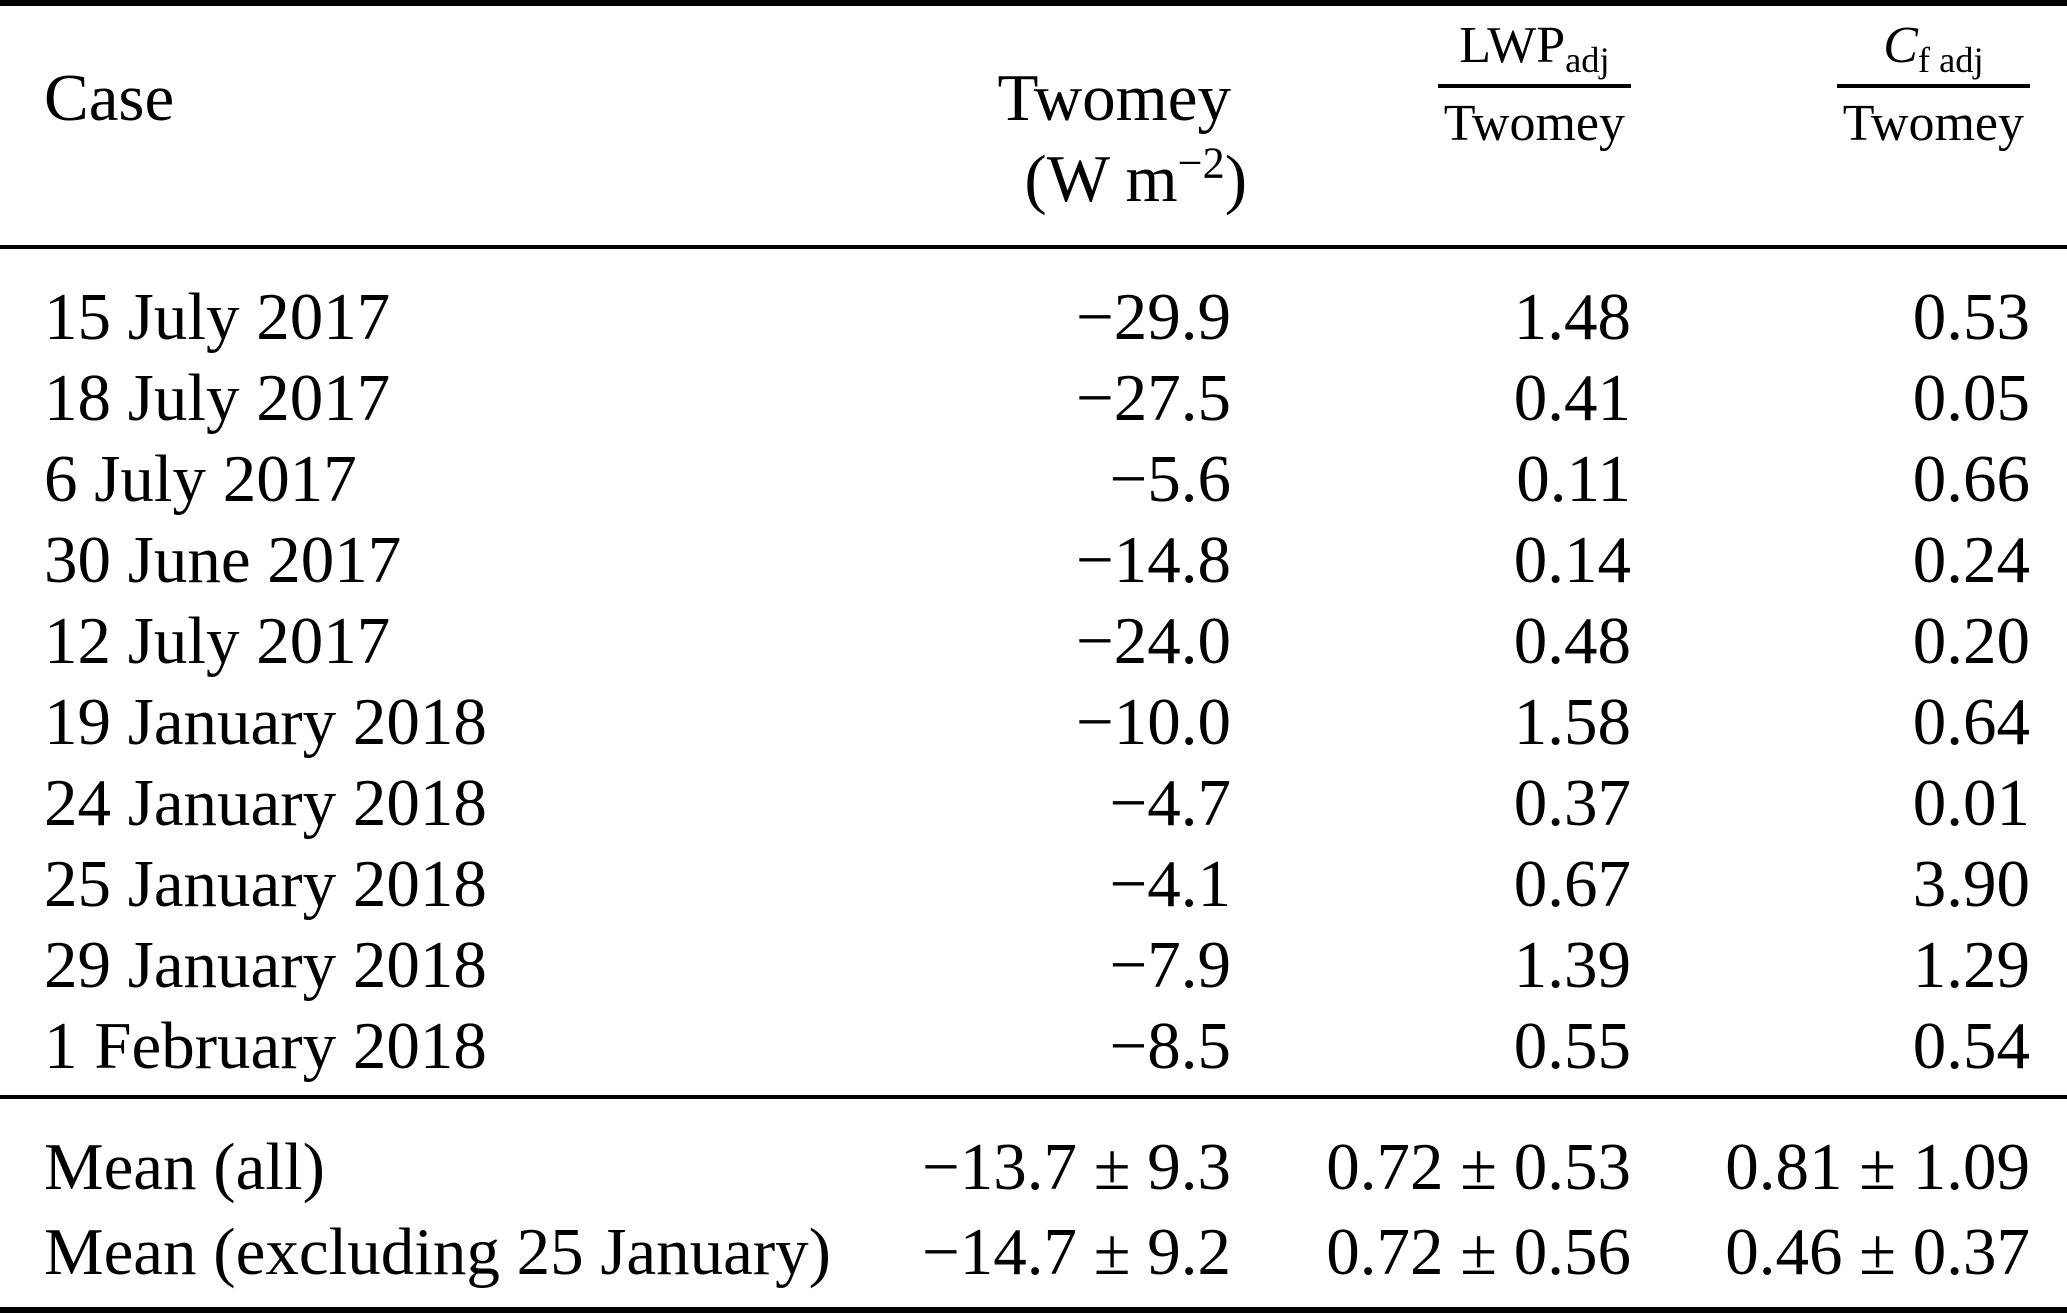 The image size is (2067, 1313). I want to click on lwp-ratio-cell: 1.39, so click(1572, 965).